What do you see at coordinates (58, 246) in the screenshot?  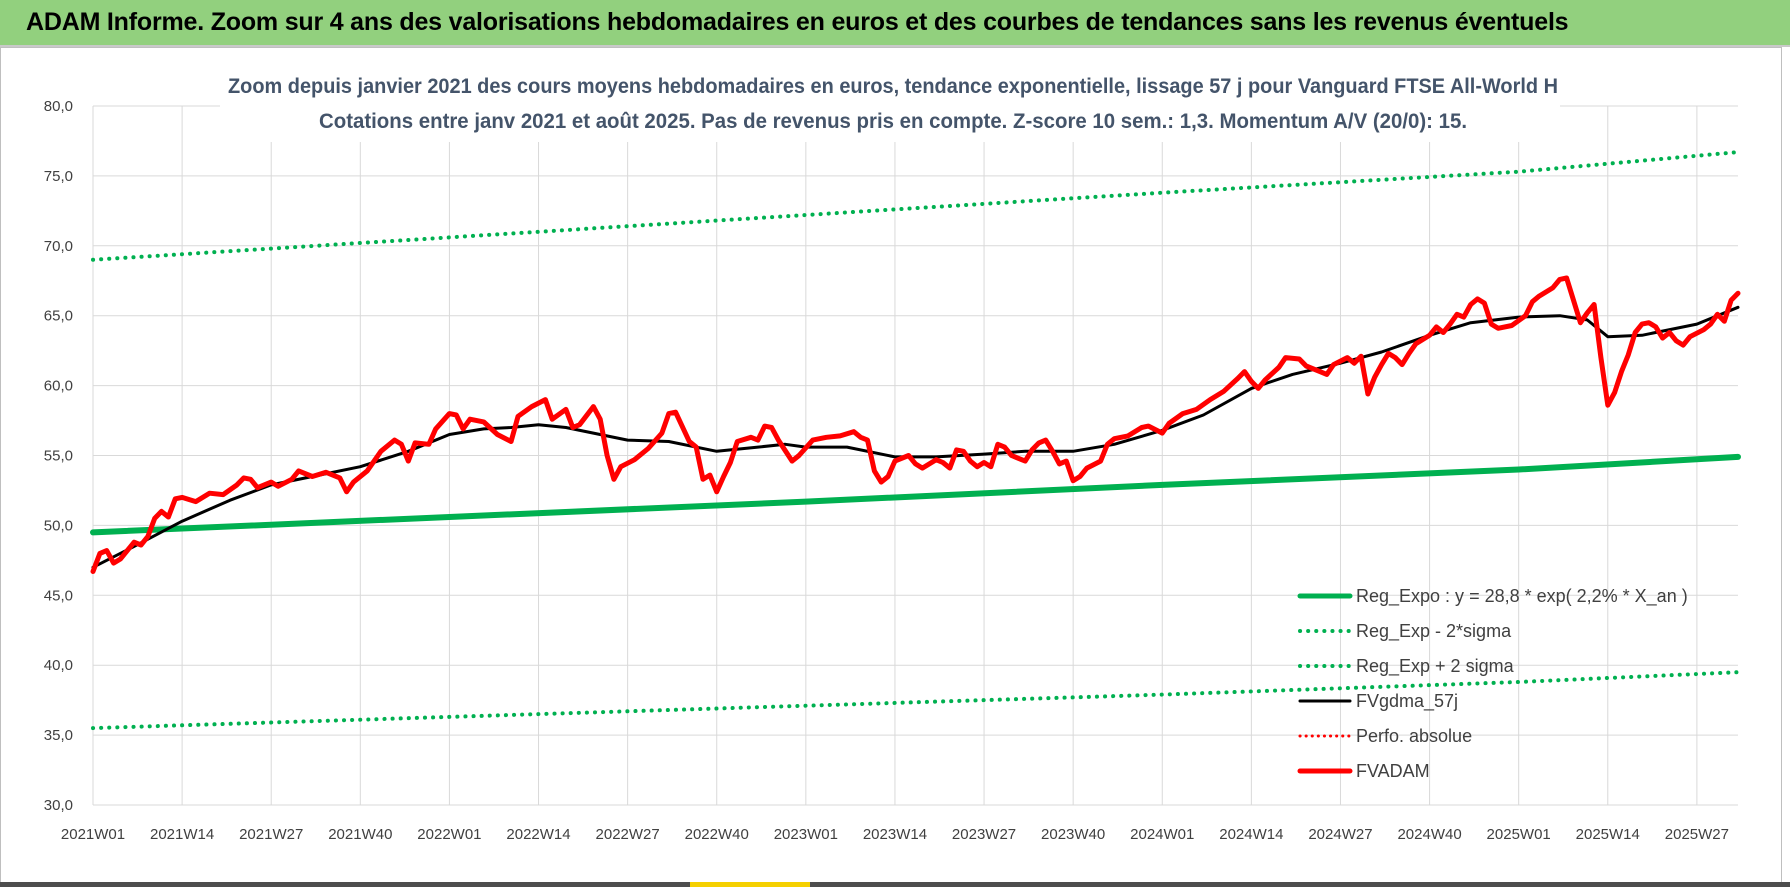 I see `y-tick-label: 70,0` at bounding box center [58, 246].